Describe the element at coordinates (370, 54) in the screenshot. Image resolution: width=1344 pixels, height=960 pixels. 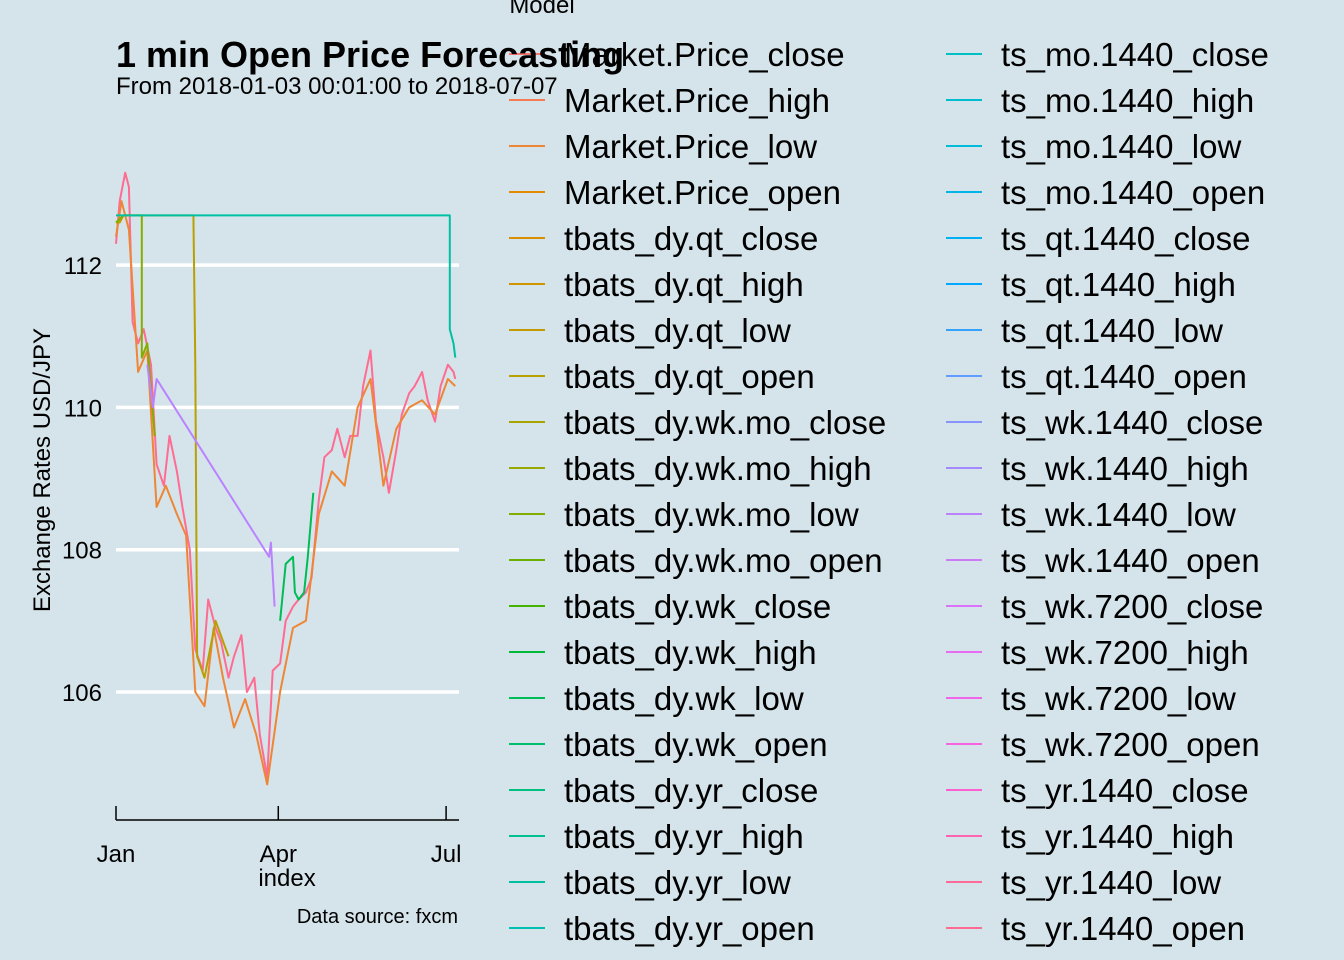
I see `chart-title: 1 min Open Price Forecasting` at that location.